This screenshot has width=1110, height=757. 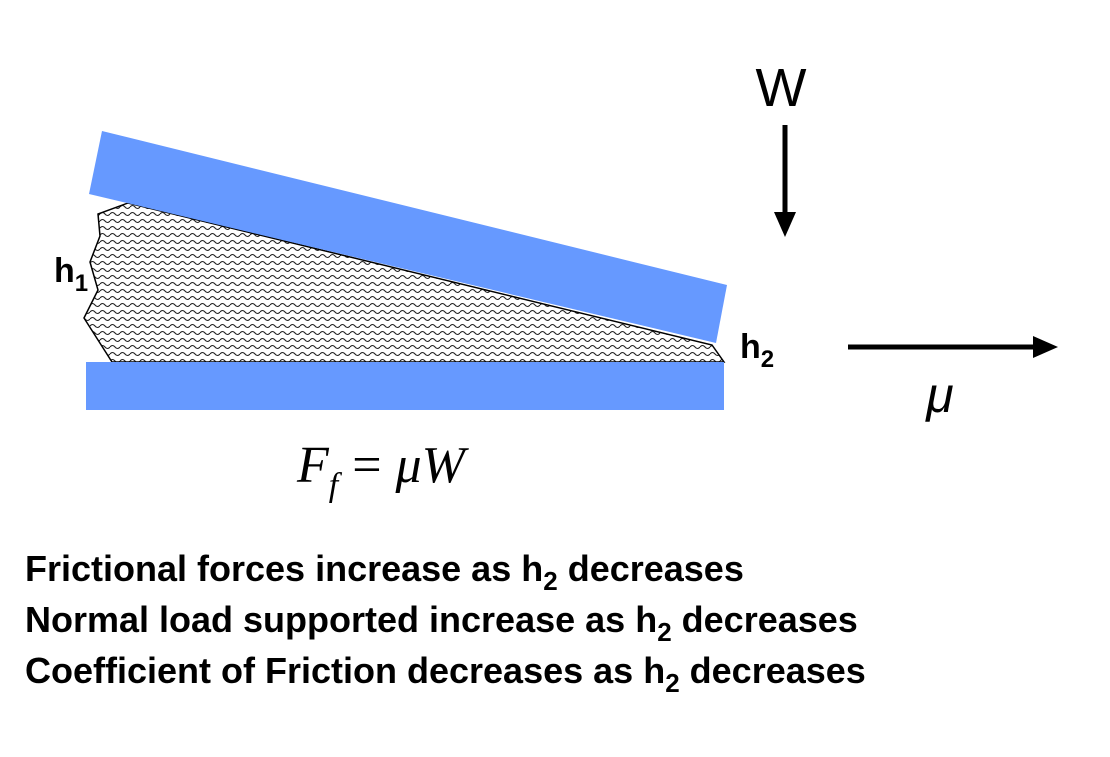 What do you see at coordinates (938, 395) in the screenshot?
I see `velocity-label: μ` at bounding box center [938, 395].